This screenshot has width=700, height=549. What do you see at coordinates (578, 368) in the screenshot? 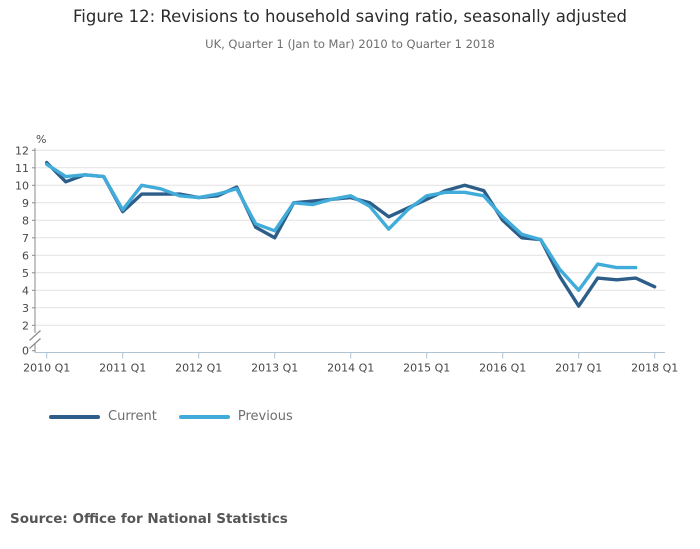
I see `x-axis-tick-label: 2017 Q1` at bounding box center [578, 368].